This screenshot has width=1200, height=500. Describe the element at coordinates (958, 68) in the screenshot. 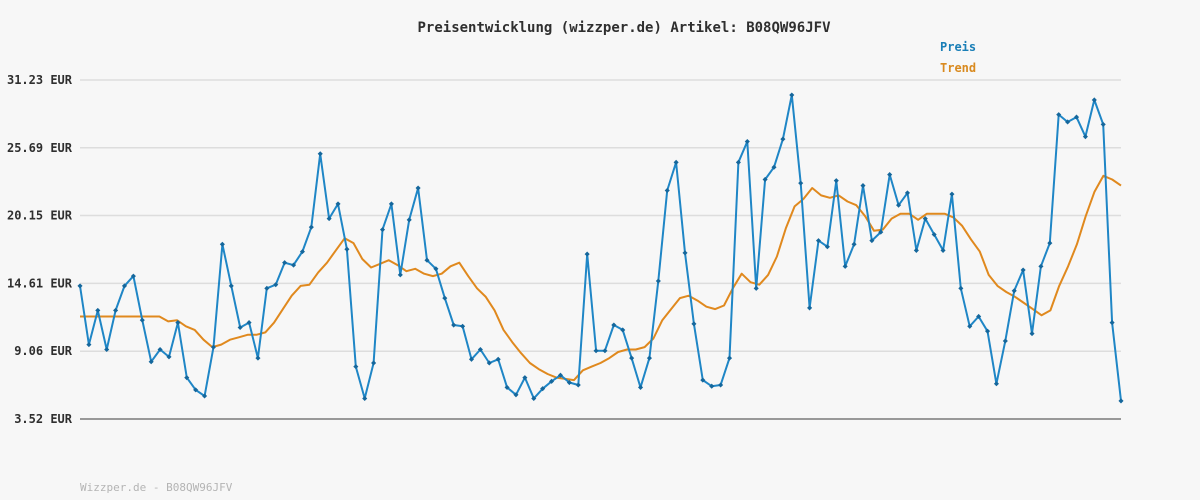

I see `legend-trend: Trend` at that location.